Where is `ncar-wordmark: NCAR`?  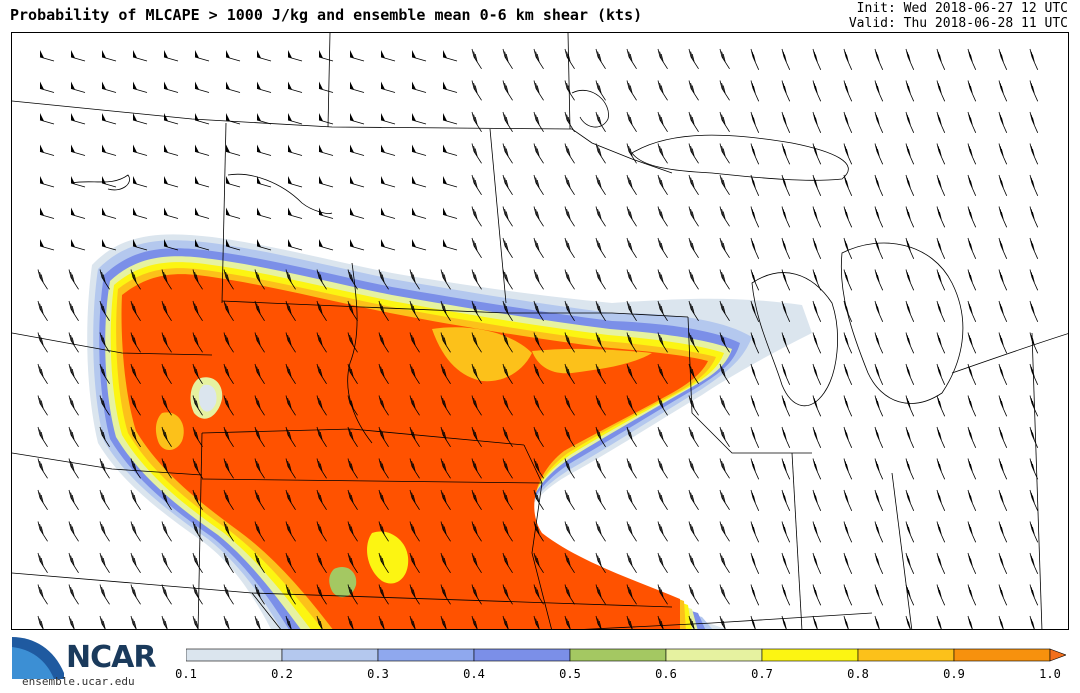
ncar-wordmark: NCAR is located at coordinates (111, 657).